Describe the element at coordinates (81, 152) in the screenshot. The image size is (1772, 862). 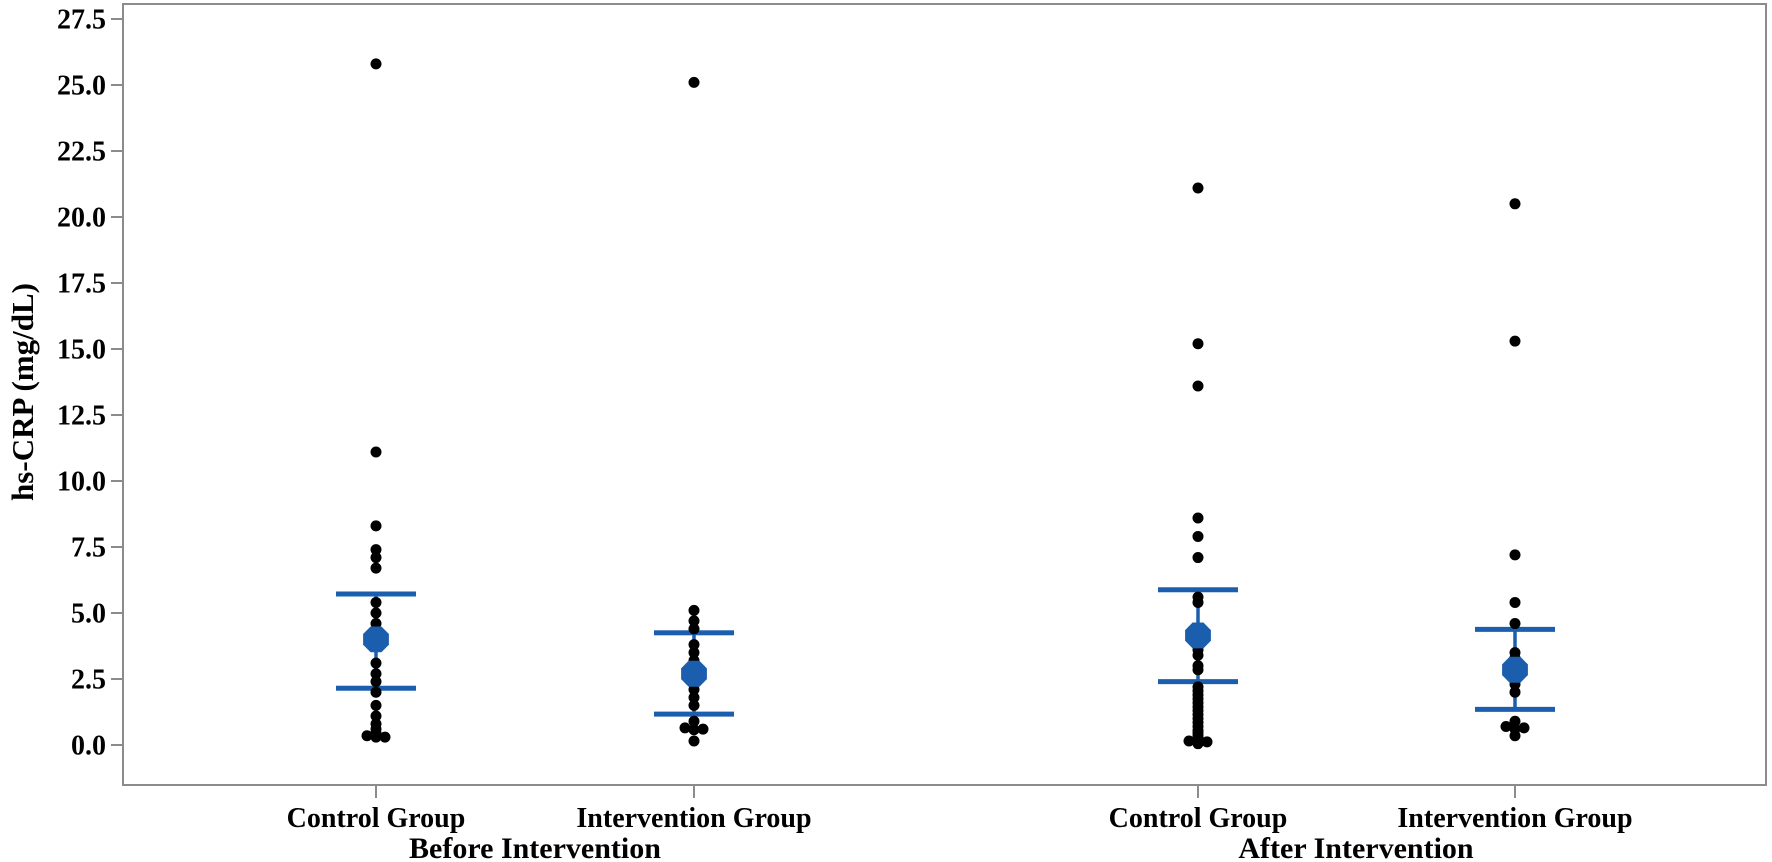
I see `y-tick-label: 22.5` at that location.